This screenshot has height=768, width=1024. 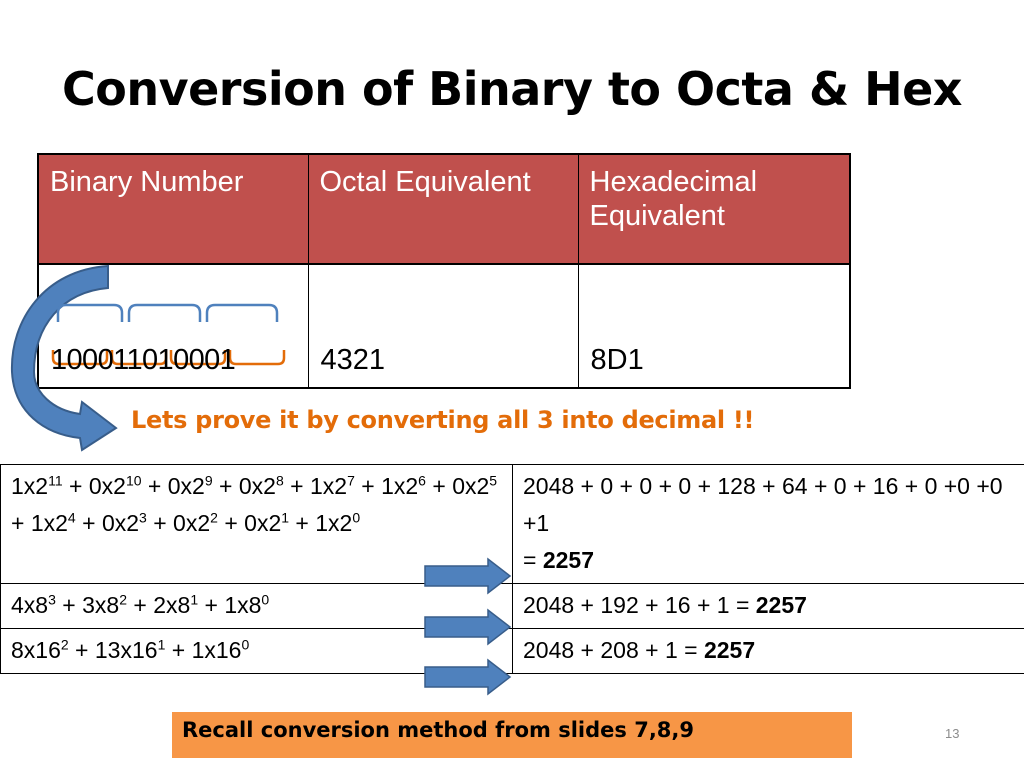 I want to click on power-term: 4x83, so click(x=33, y=605).